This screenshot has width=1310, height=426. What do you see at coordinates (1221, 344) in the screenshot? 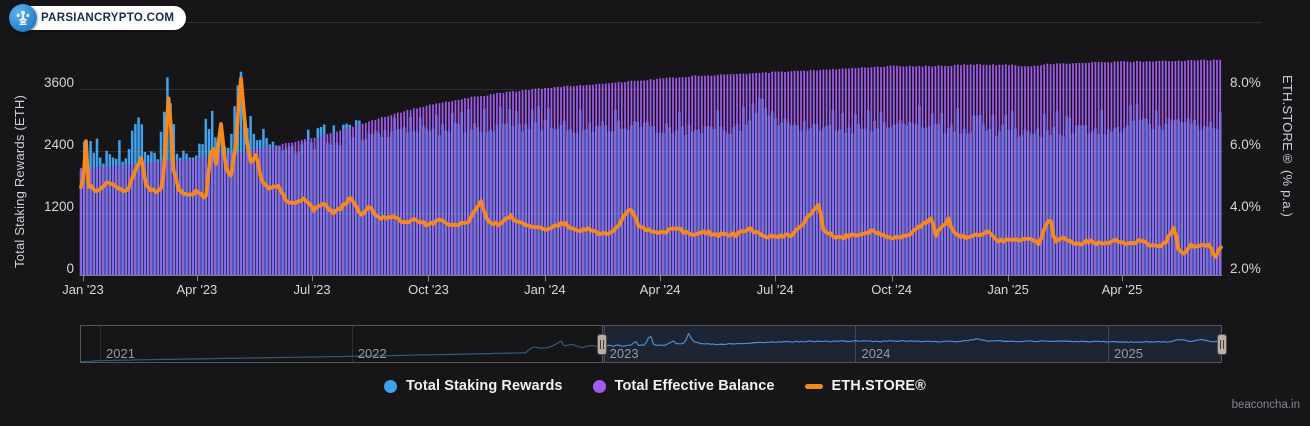
I see `navigator-right-handle` at bounding box center [1221, 344].